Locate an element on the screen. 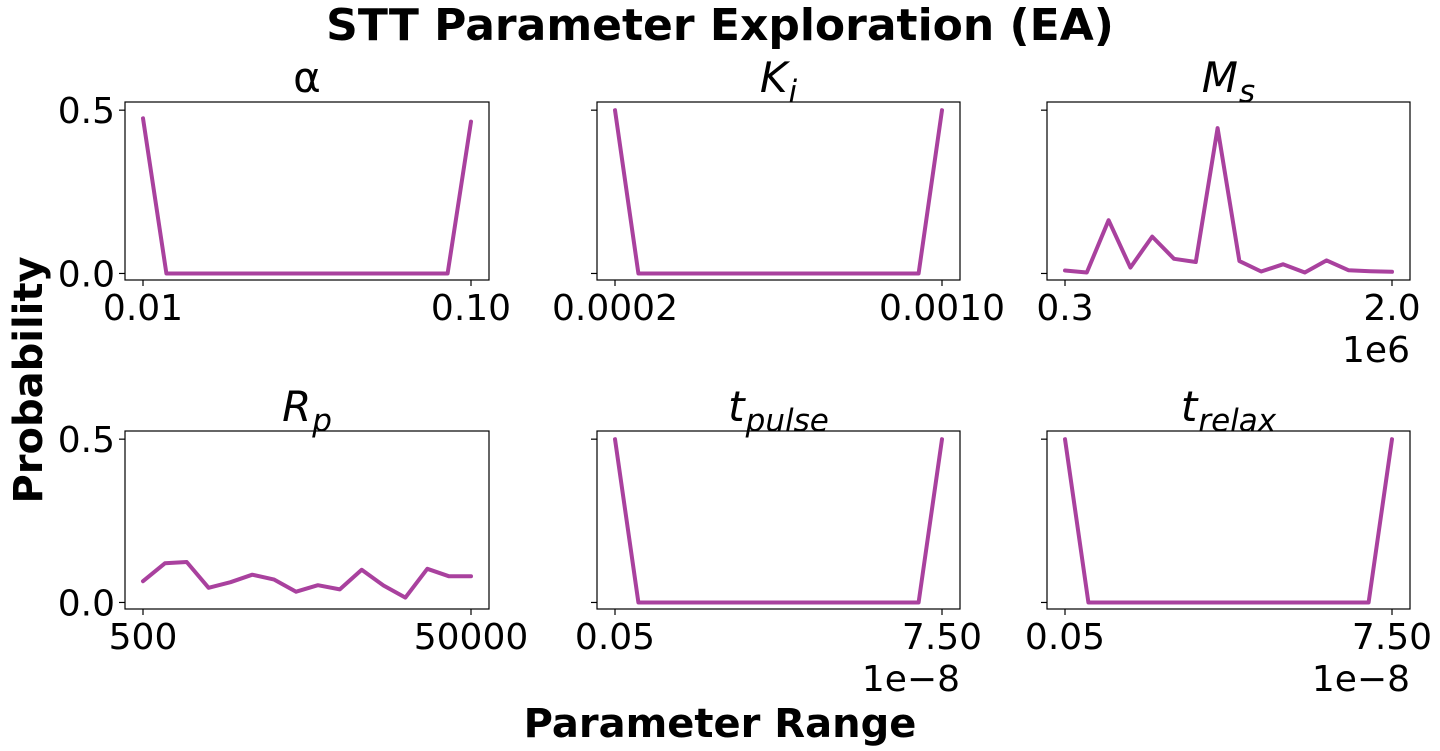  x-tick-label: 0.3 is located at coordinates (1064, 308).